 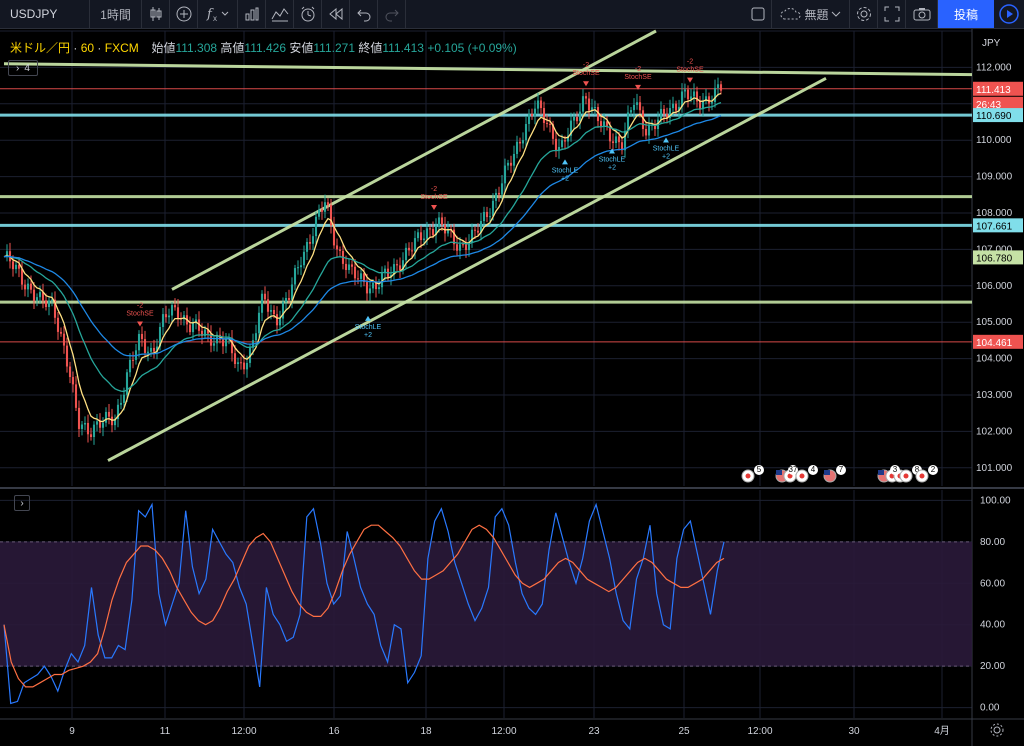 What do you see at coordinates (1009, 14) in the screenshot?
I see `play-icon` at bounding box center [1009, 14].